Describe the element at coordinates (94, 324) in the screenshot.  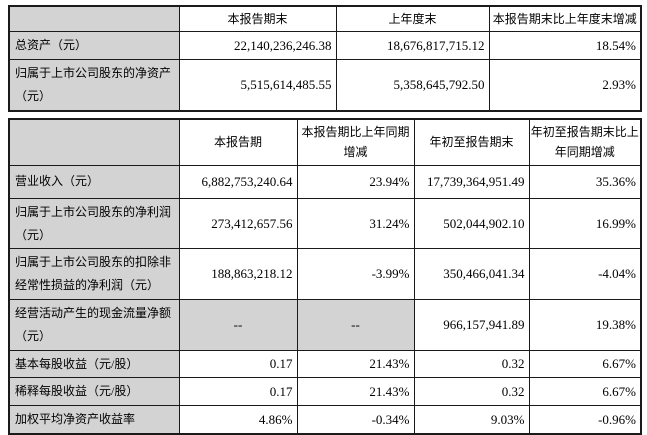
I see `row-label-operating-cash-flow: 经营活动产生的现金流量净额（元）` at that location.